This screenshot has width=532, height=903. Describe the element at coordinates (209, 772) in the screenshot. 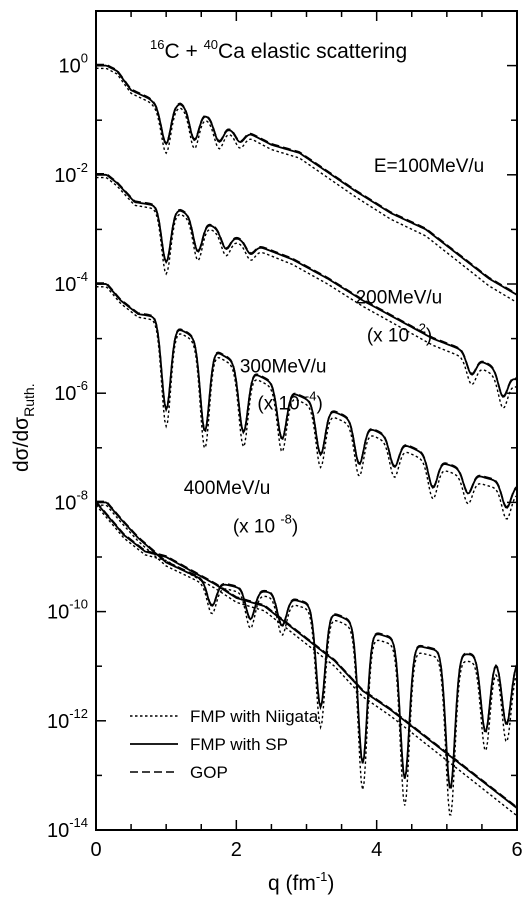

I see `legend-label: GOP` at that location.